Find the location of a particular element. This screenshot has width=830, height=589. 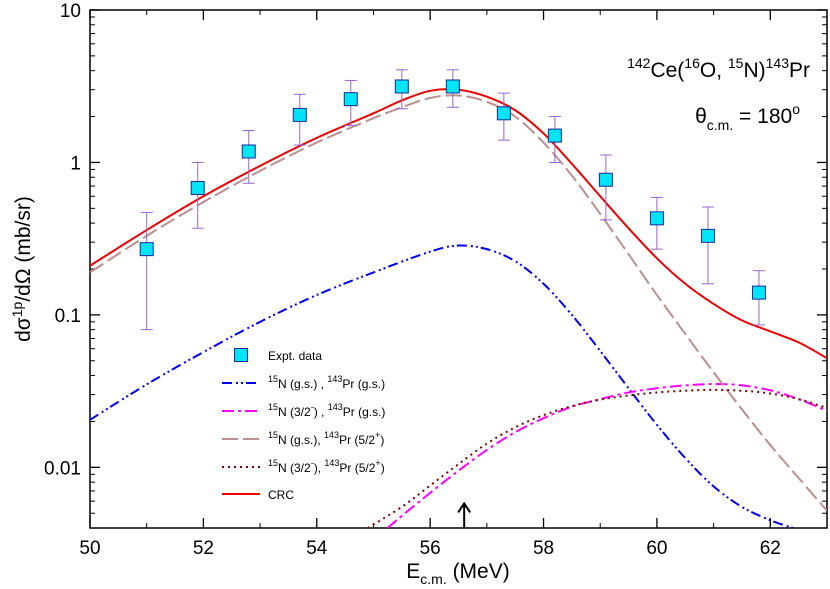

x-tick-label: 50 is located at coordinates (89, 548).